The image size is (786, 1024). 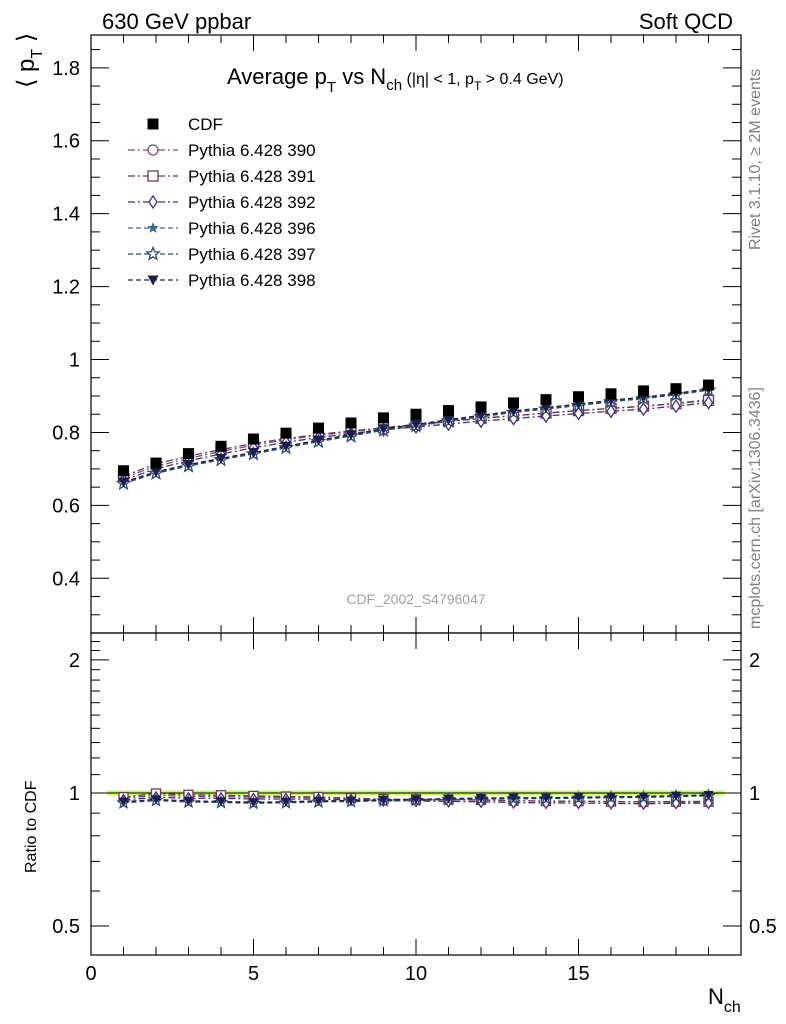 What do you see at coordinates (252, 254) in the screenshot?
I see `legend-label-pythia-6-428-397: Pythia 6.428 397` at bounding box center [252, 254].